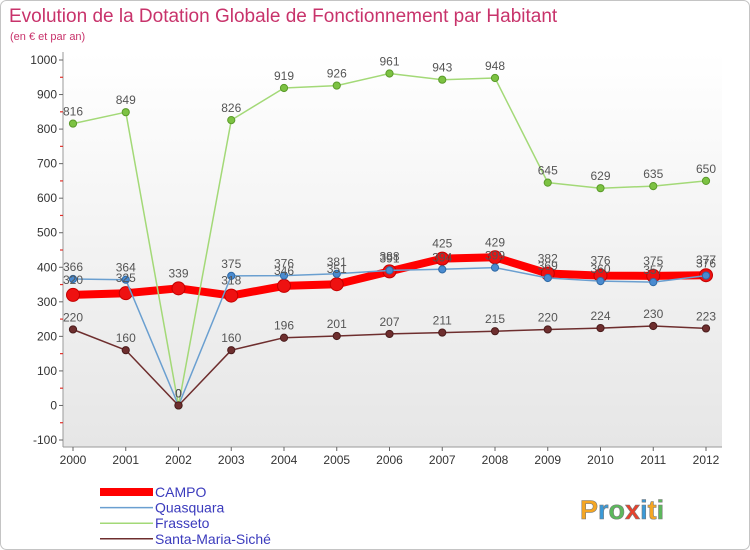  What do you see at coordinates (548, 317) in the screenshot?
I see `series-santa-maria-siche-label-2009: 220` at bounding box center [548, 317].